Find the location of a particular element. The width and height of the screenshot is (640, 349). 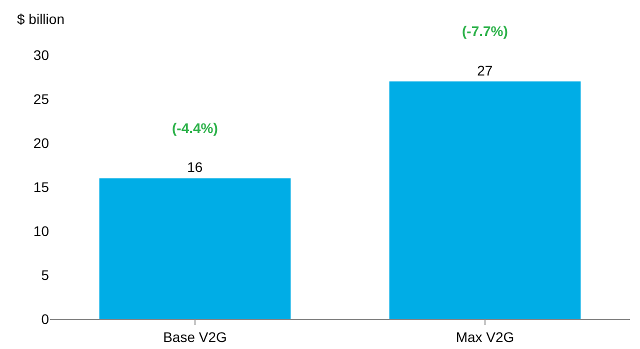

data-label: 27 is located at coordinates (485, 70).